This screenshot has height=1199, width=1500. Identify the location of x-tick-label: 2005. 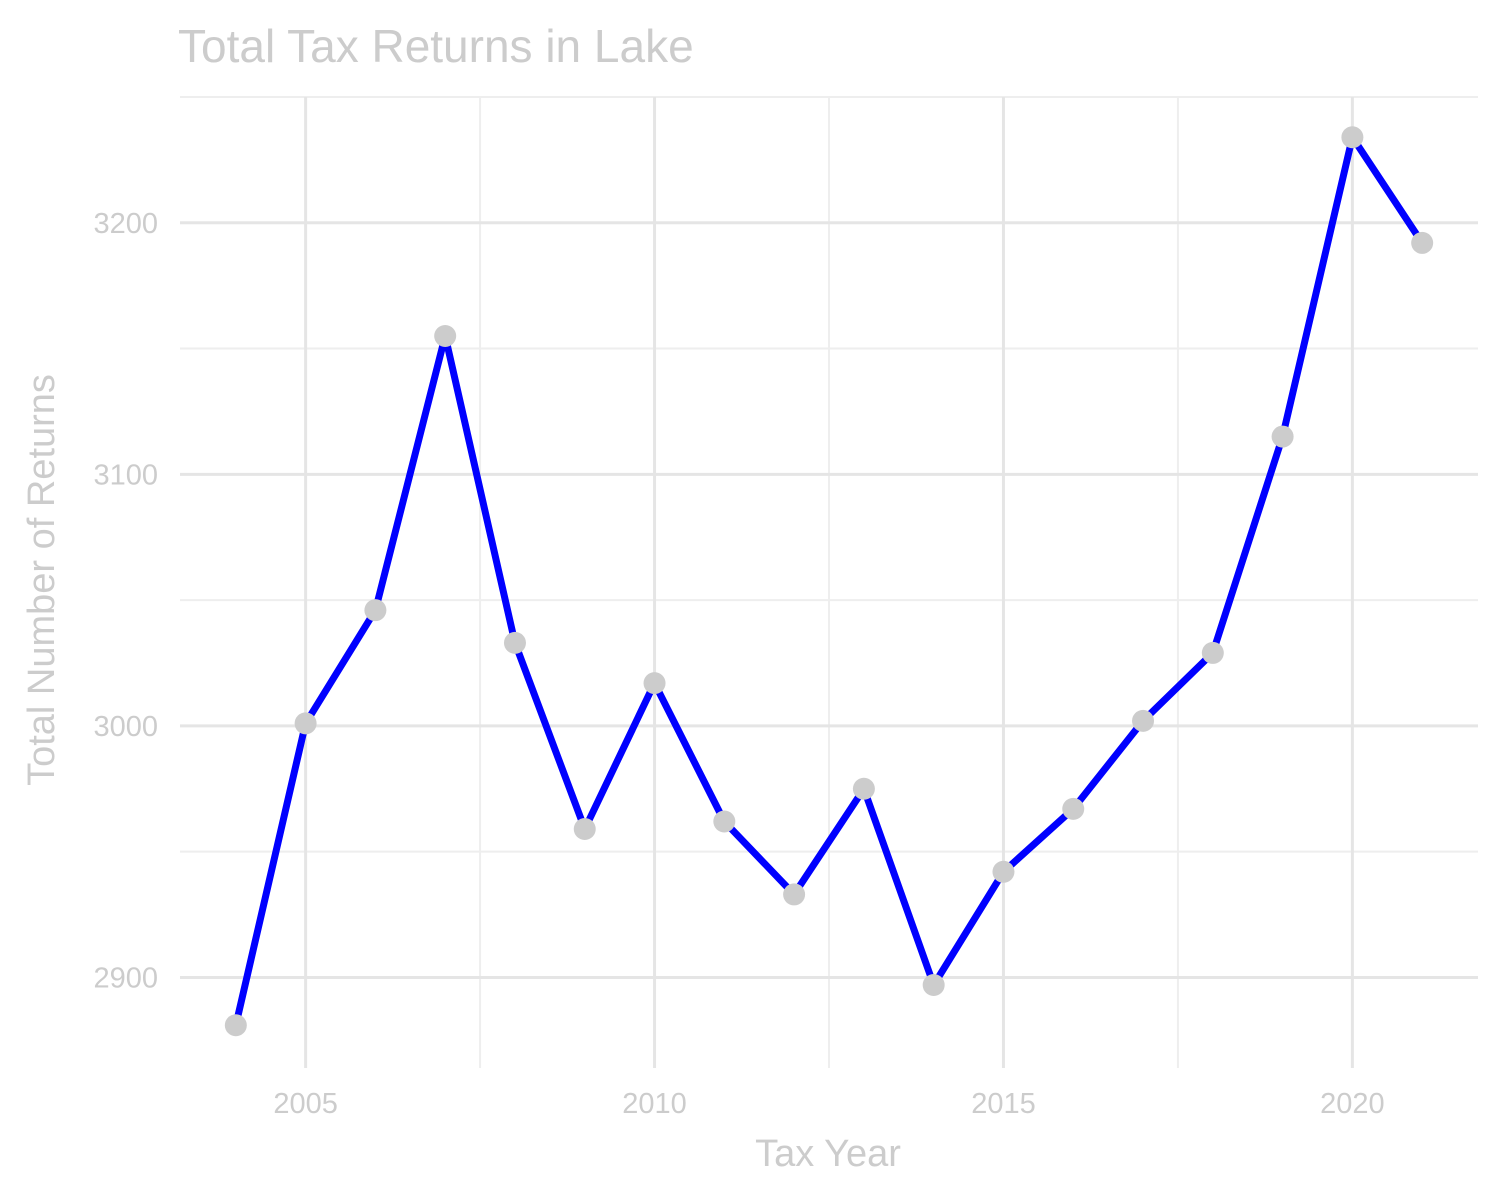
(305, 1104).